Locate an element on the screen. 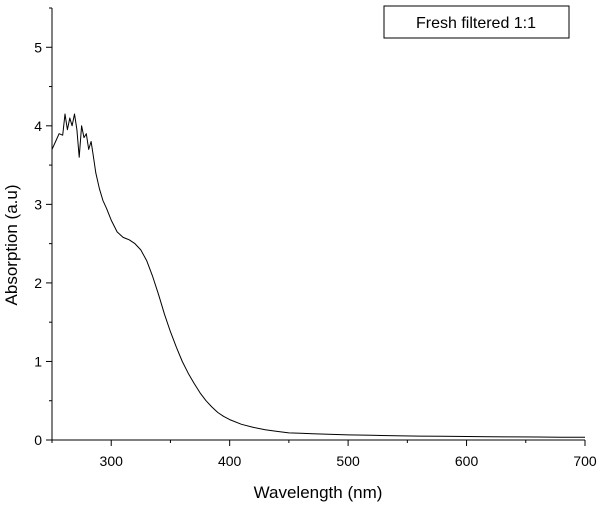 The height and width of the screenshot is (507, 599). x-axis-title: Wavelength (nm) is located at coordinates (318, 492).